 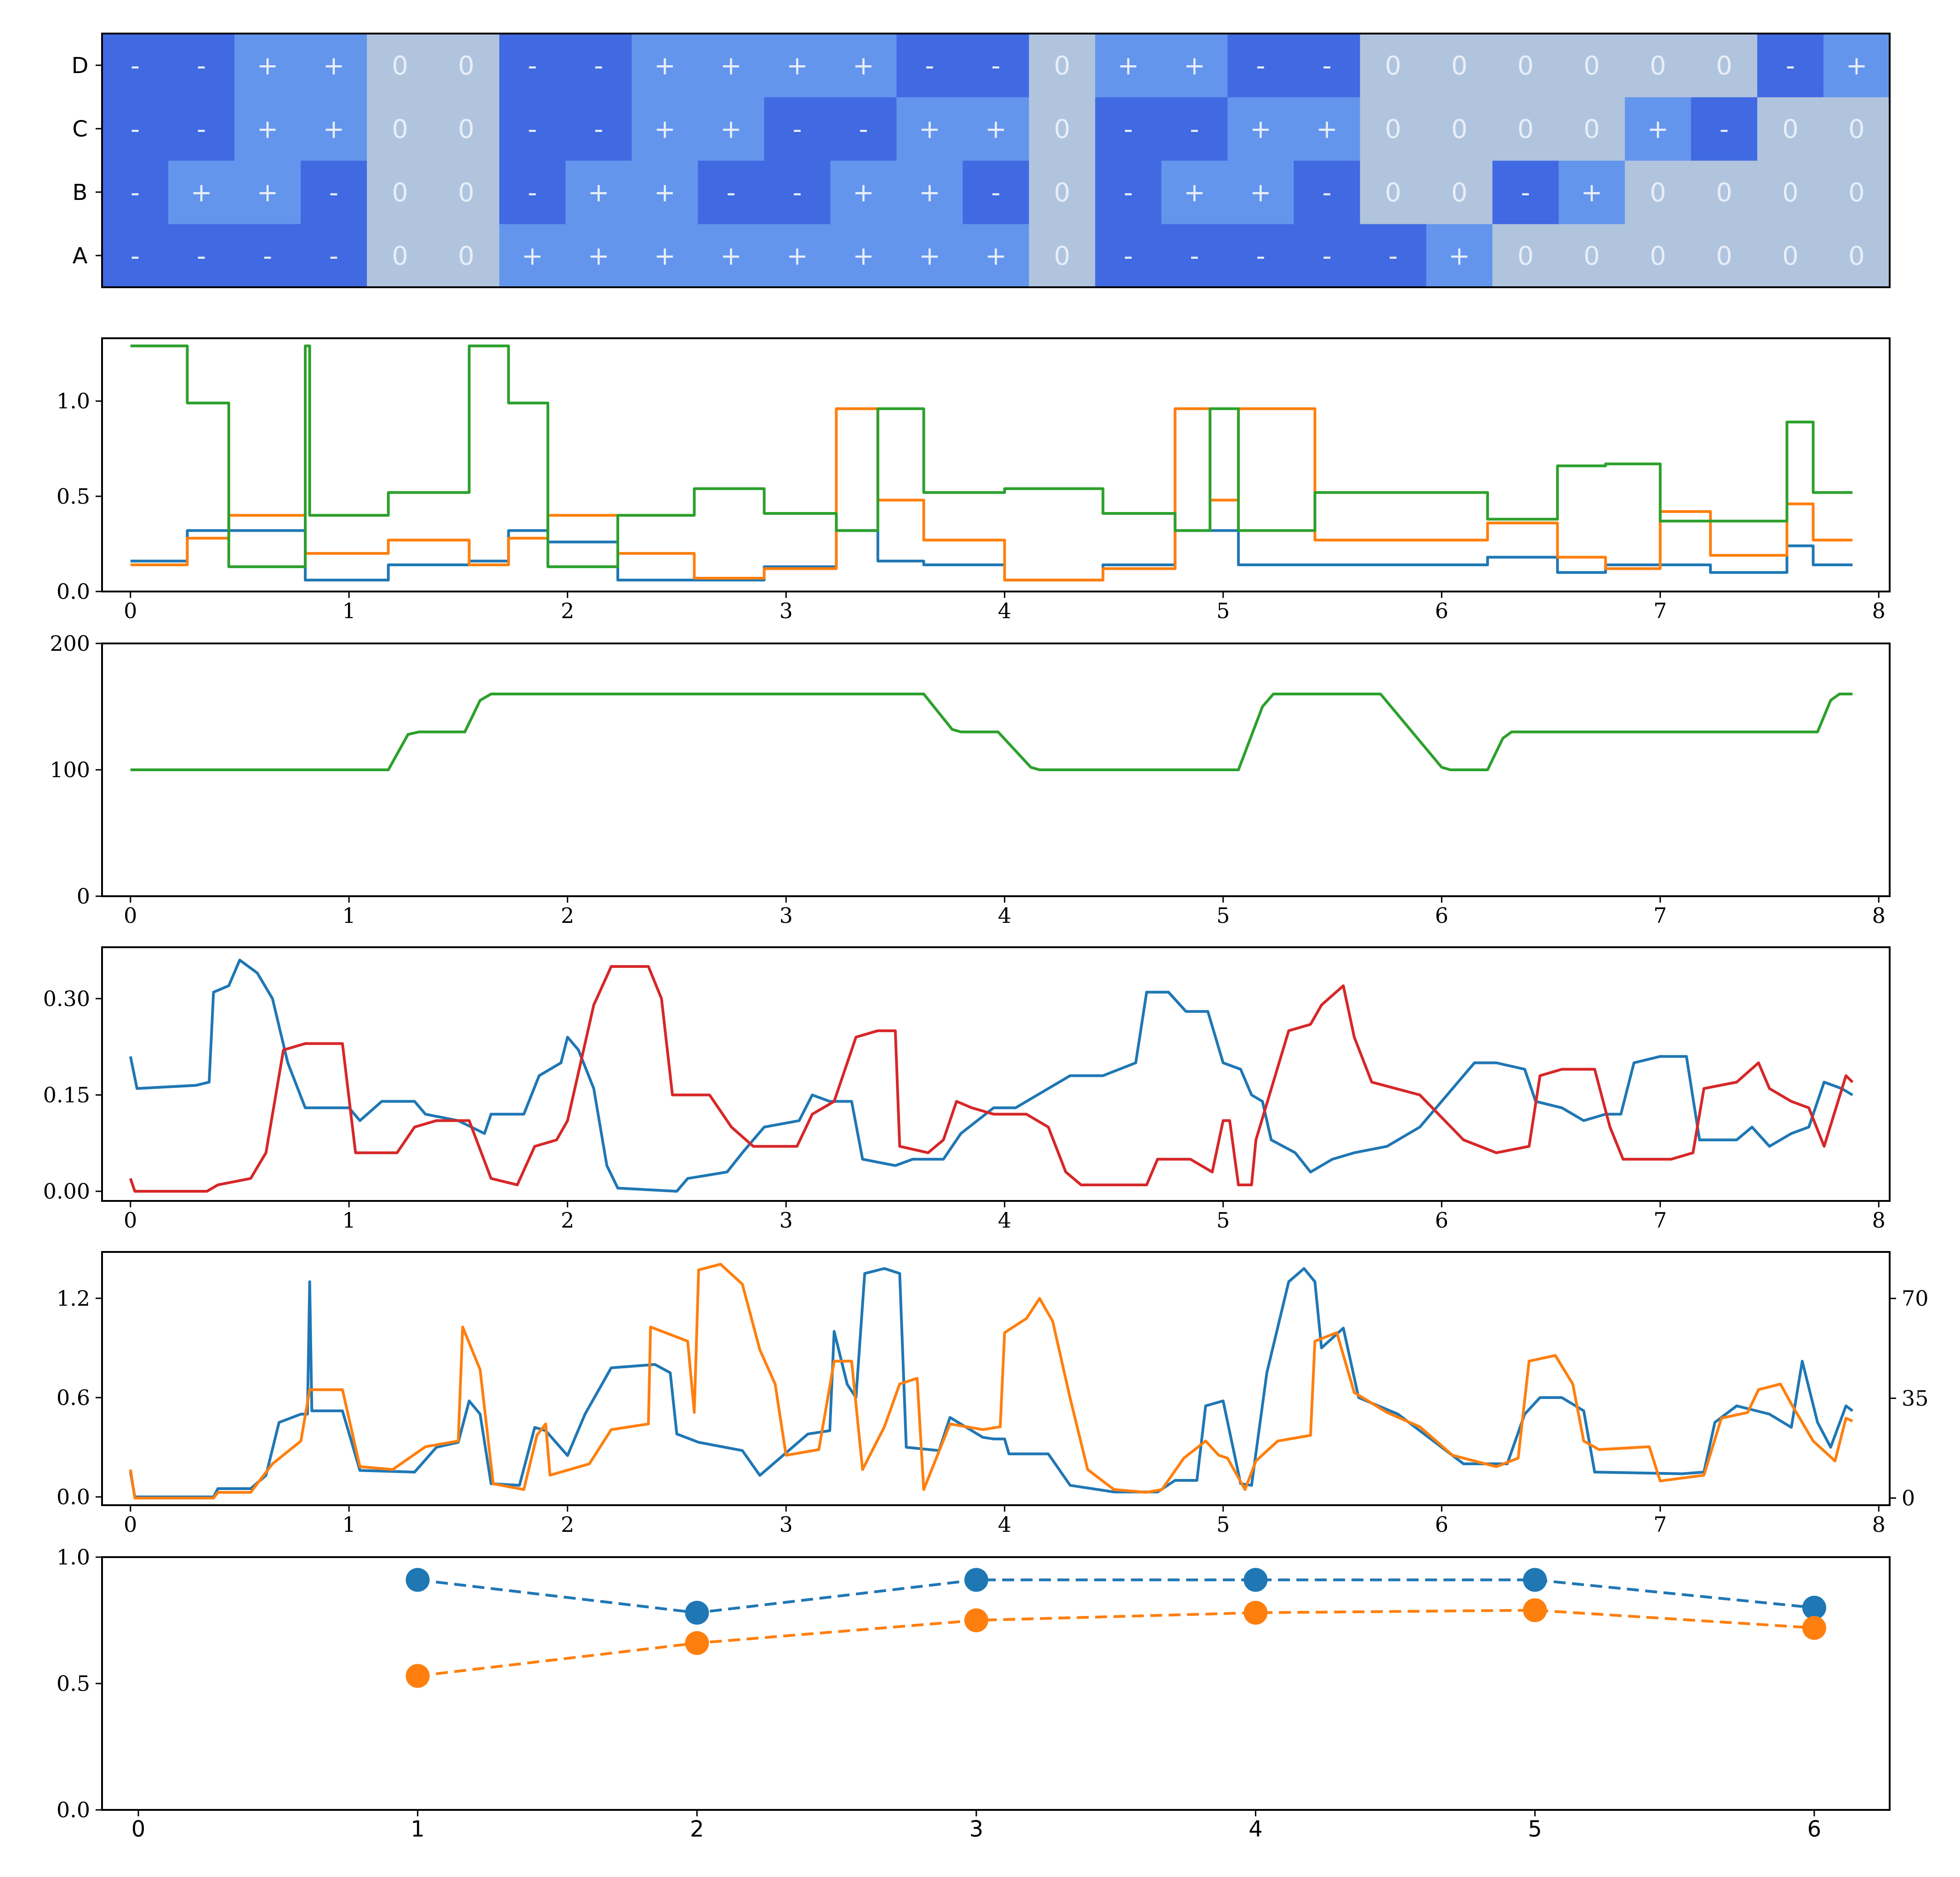 I want to click on x-tick-label: 0, so click(x=130, y=1221).